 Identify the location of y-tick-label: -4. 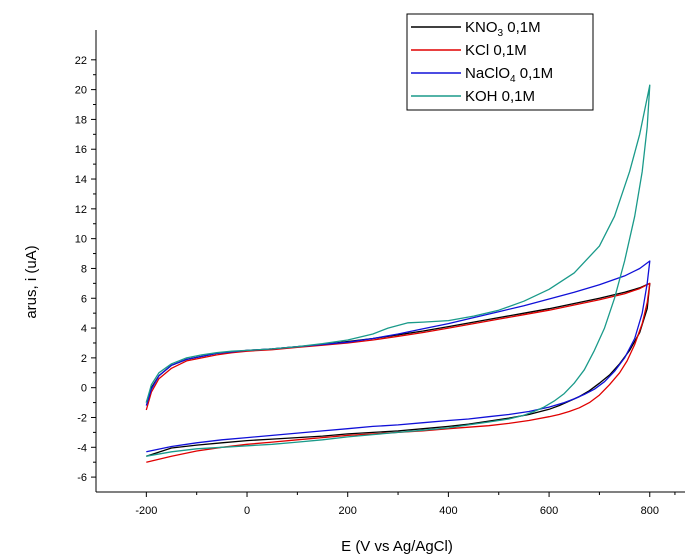
(82, 448).